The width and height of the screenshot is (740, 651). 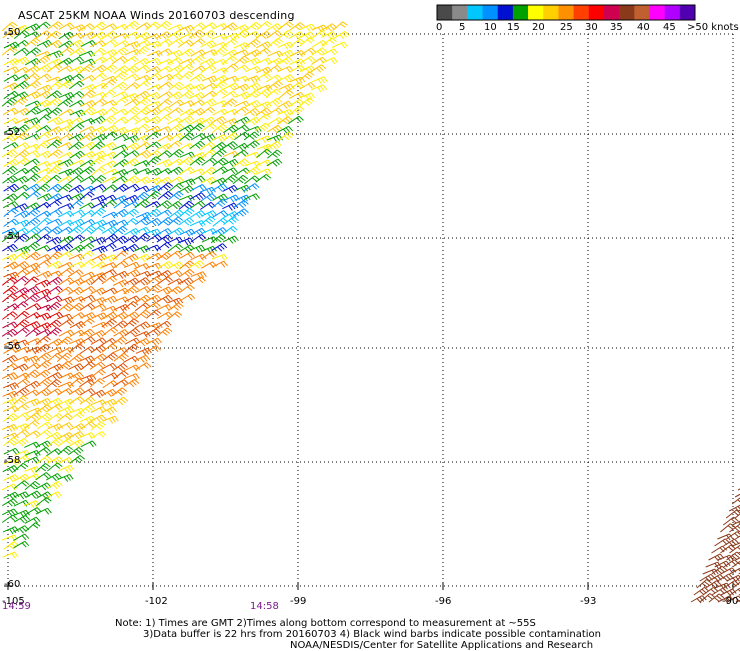 What do you see at coordinates (513, 27) in the screenshot?
I see `colorbar-label: 15` at bounding box center [513, 27].